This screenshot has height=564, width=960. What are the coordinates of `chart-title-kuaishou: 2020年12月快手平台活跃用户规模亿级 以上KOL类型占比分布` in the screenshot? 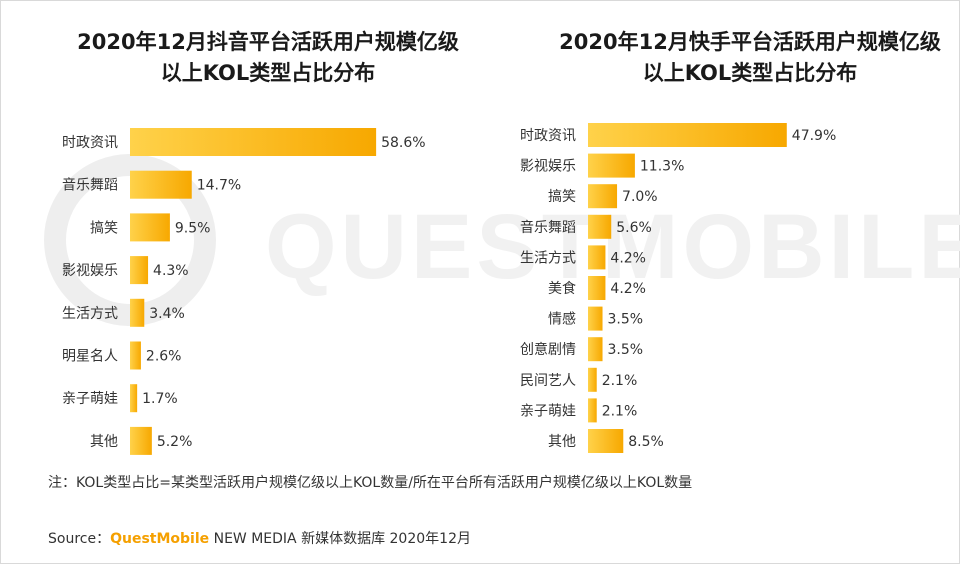 It's located at (750, 58).